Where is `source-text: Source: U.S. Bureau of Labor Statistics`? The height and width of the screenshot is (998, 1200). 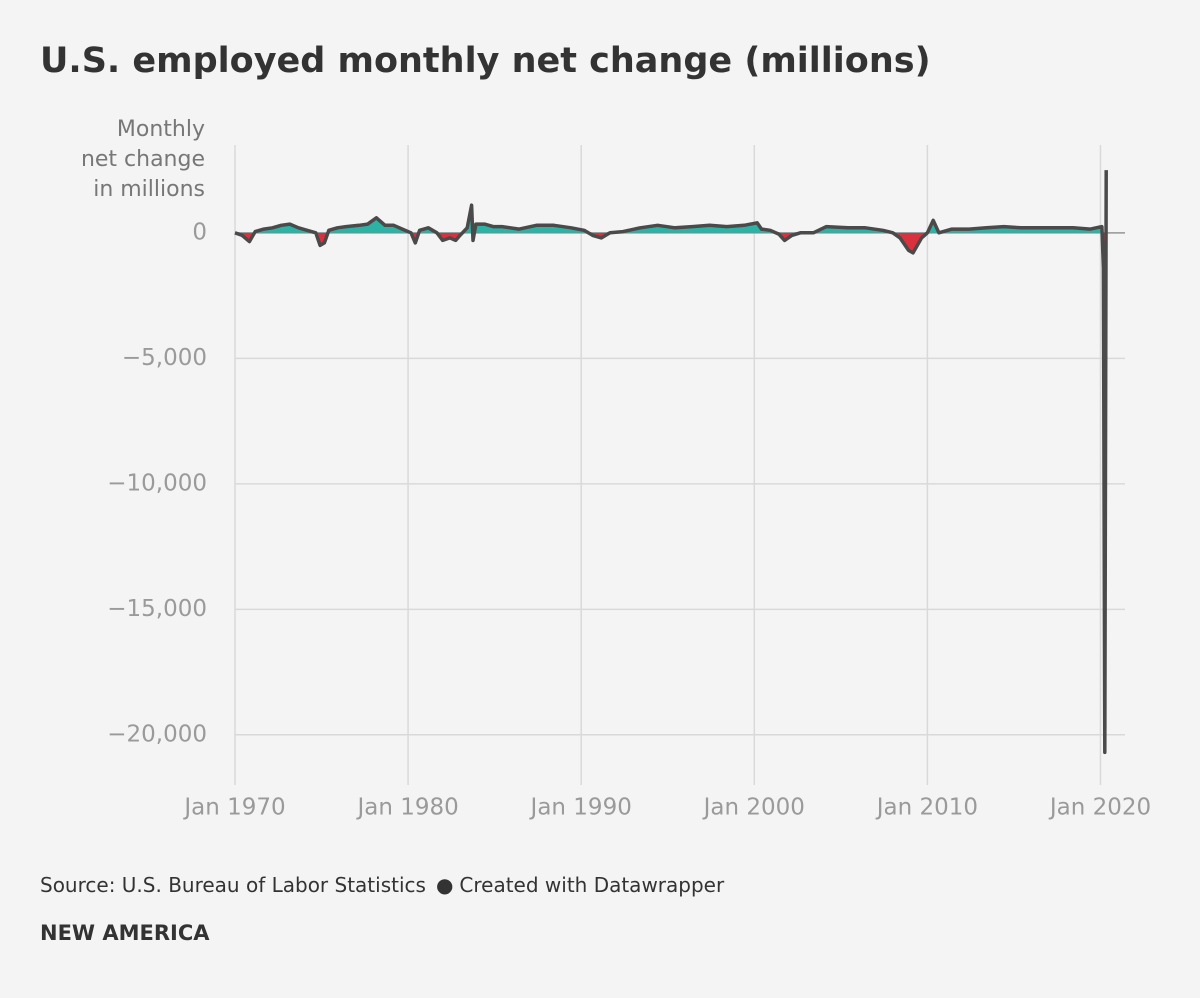 source-text: Source: U.S. Bureau of Labor Statistics is located at coordinates (233, 885).